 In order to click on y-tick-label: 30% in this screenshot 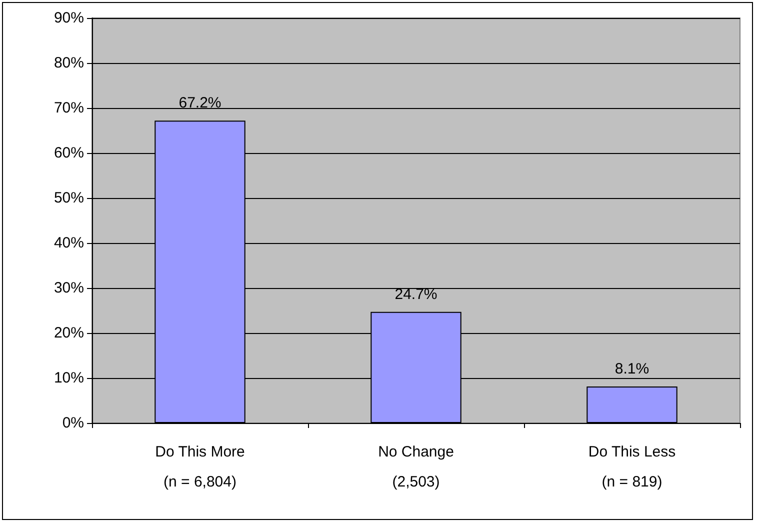, I will do `click(69, 288)`.